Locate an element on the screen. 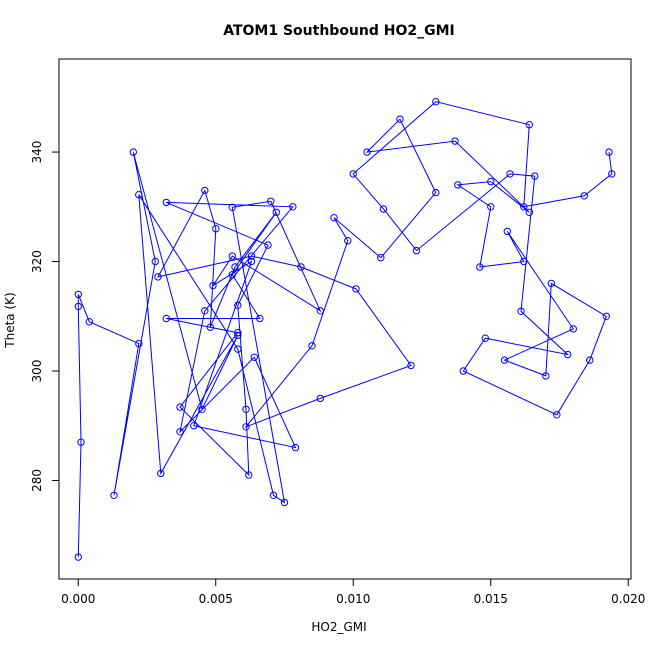  x-tick-label: 0.020 is located at coordinates (628, 599).